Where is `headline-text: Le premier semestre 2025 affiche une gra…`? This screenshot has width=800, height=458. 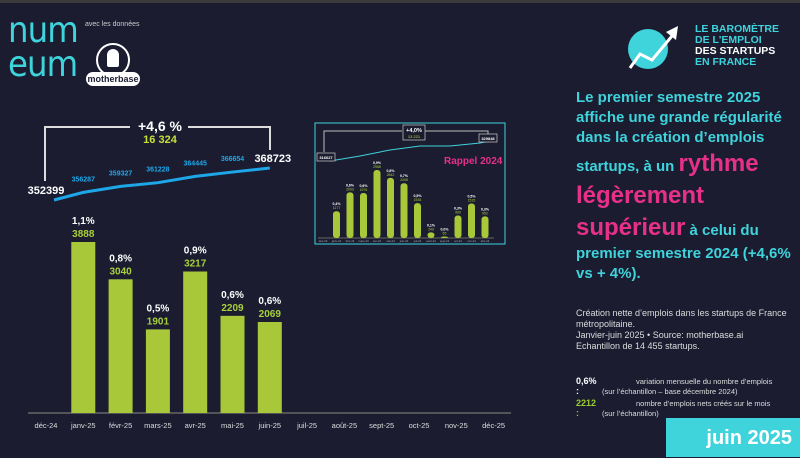
headline-text: Le premier semestre 2025 affiche une gra… is located at coordinates (679, 132).